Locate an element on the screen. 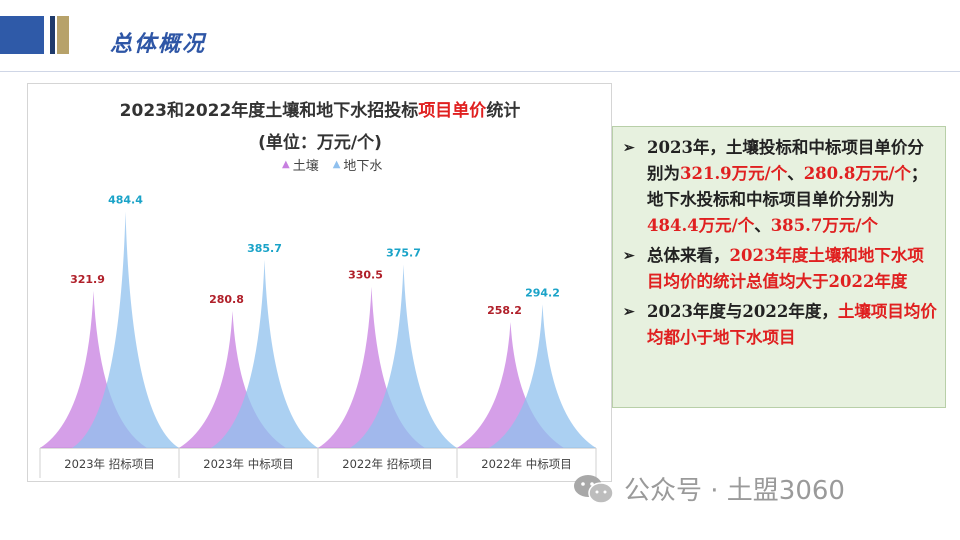 The height and width of the screenshot is (540, 960). category-label-1: 2023年 中标项目 is located at coordinates (248, 464).